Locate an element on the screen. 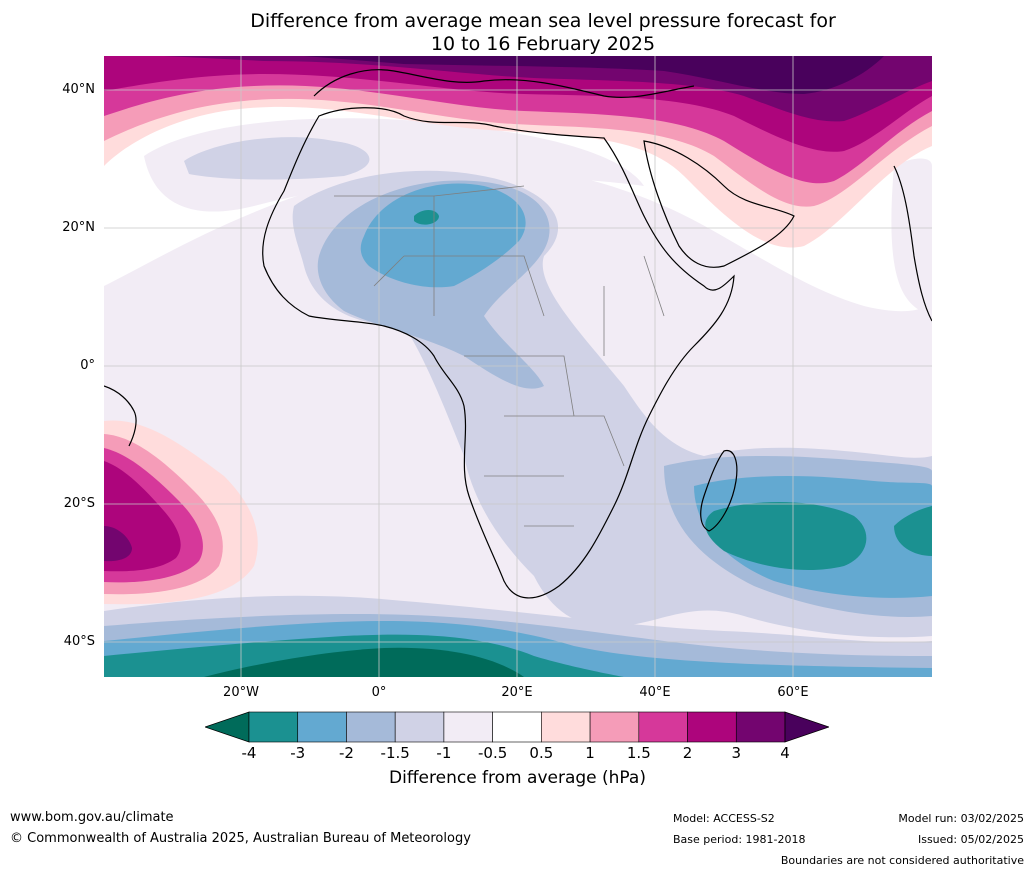  anomaly-band-minus-3-nw is located at coordinates (426, 217).